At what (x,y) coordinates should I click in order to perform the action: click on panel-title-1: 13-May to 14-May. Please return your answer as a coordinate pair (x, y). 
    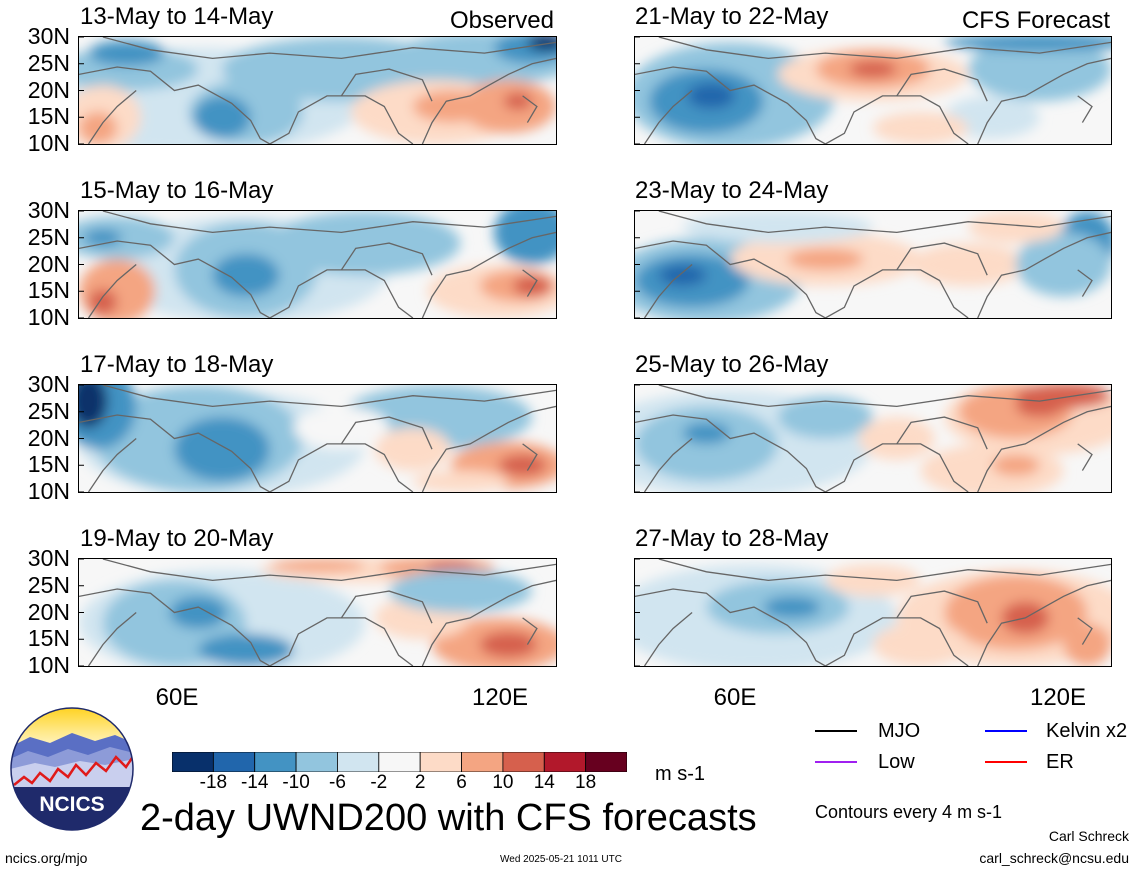
    Looking at the image, I should click on (177, 16).